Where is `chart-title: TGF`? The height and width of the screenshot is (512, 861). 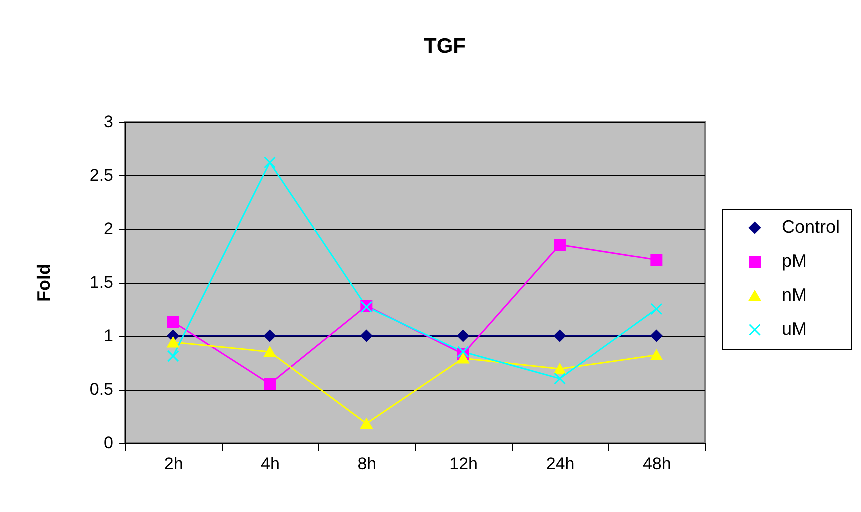 chart-title: TGF is located at coordinates (445, 46).